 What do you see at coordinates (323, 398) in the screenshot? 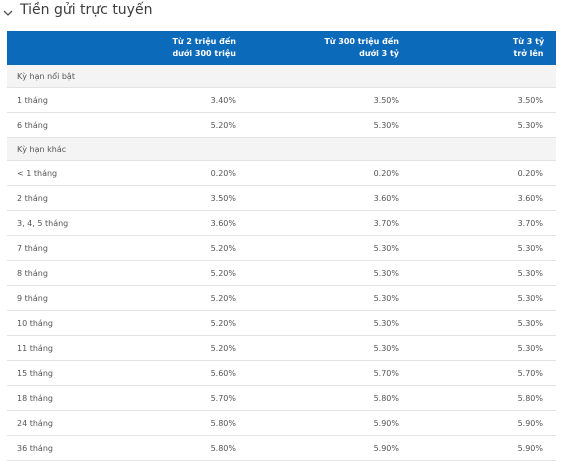
I see `rate-tier-2-cell: 5.80%` at bounding box center [323, 398].